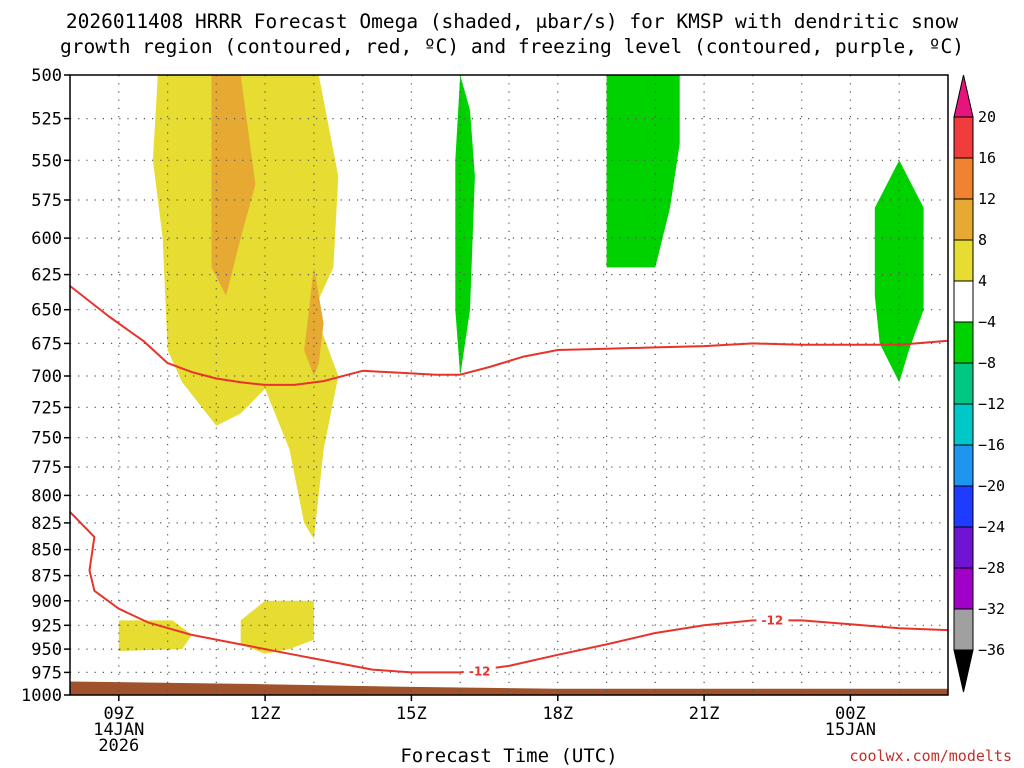  I want to click on terrain-fill, so click(509, 688).